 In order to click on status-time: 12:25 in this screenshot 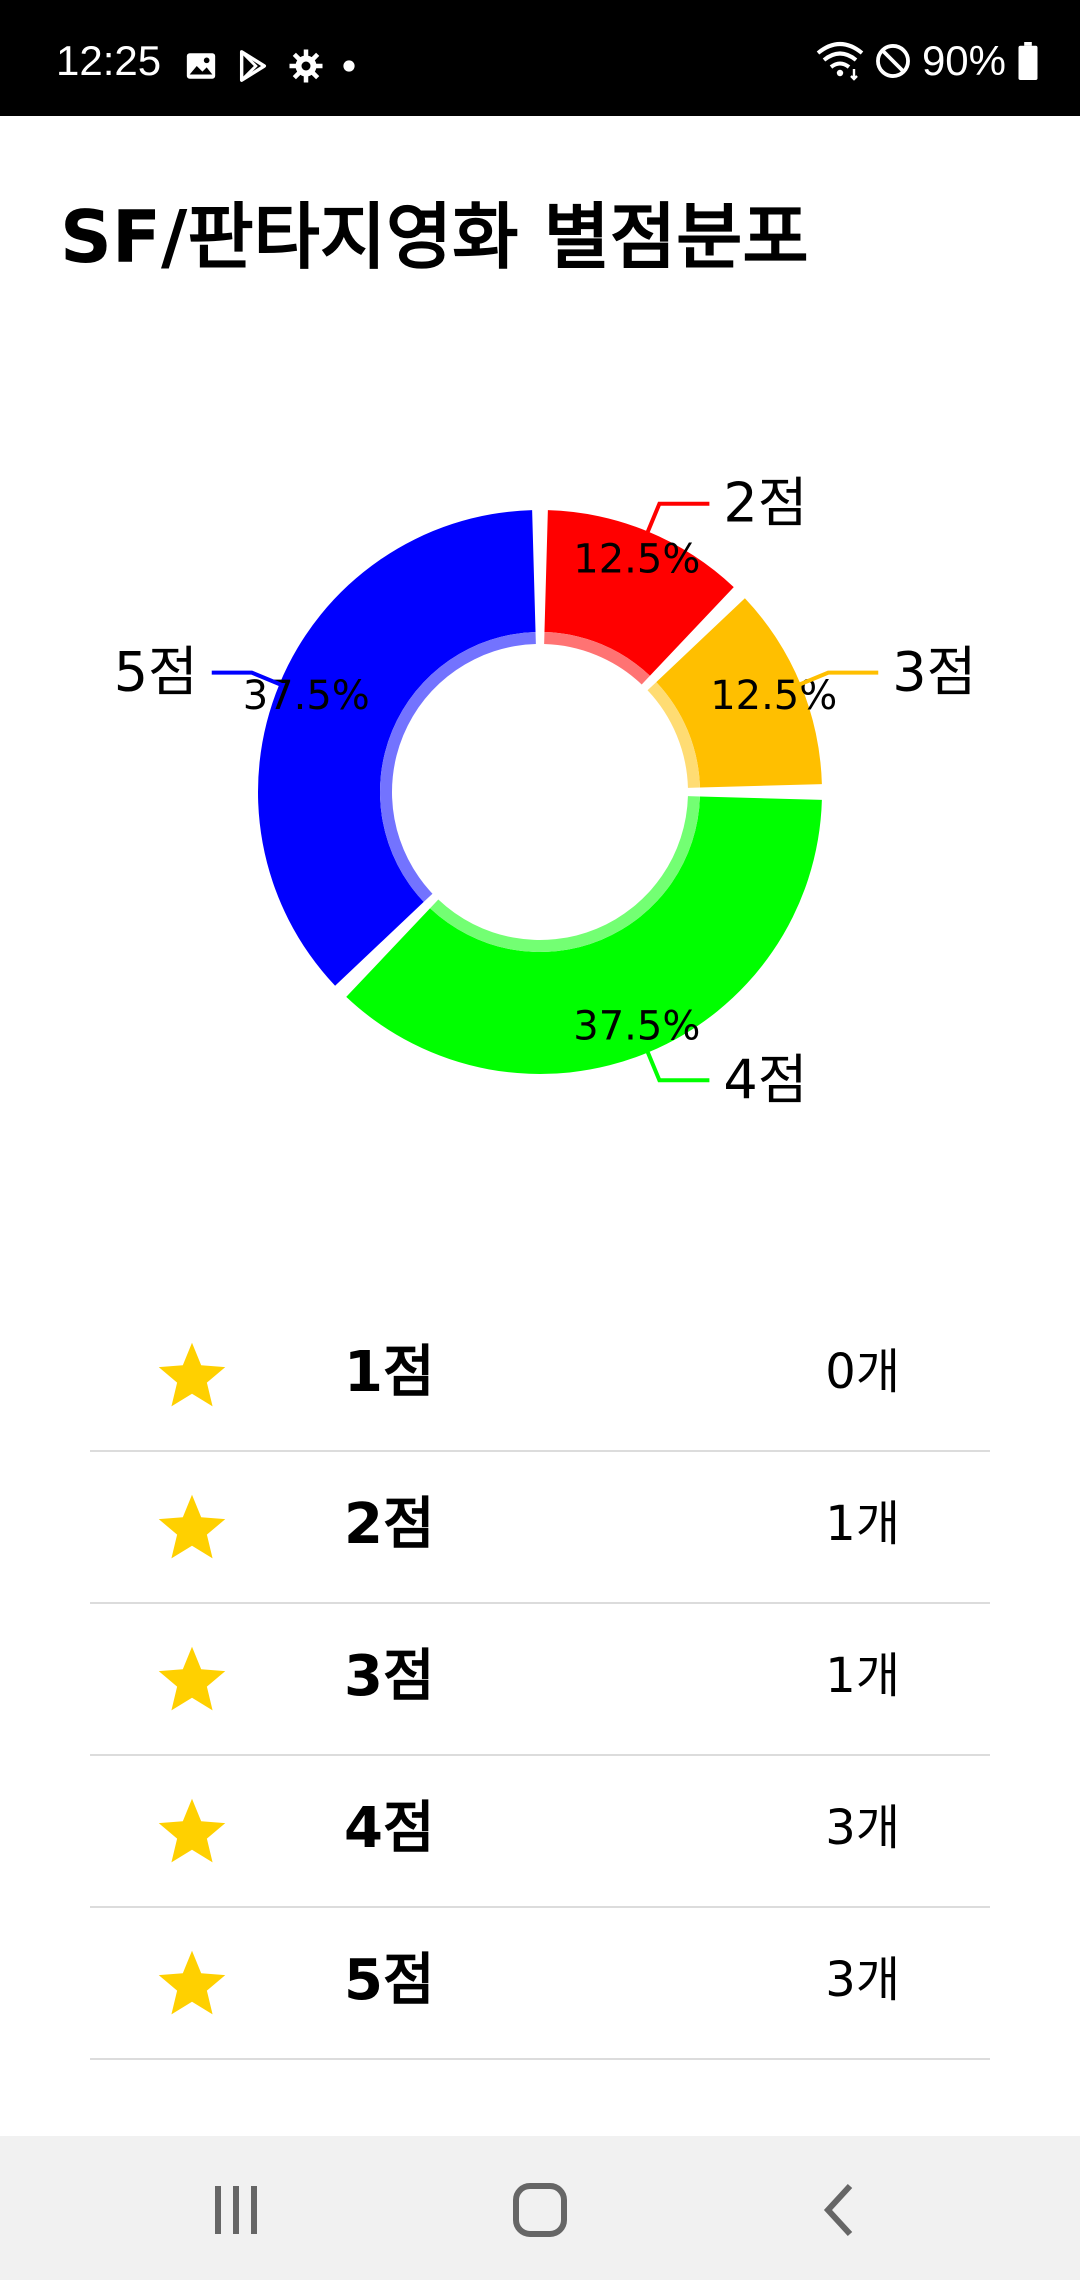, I will do `click(109, 60)`.